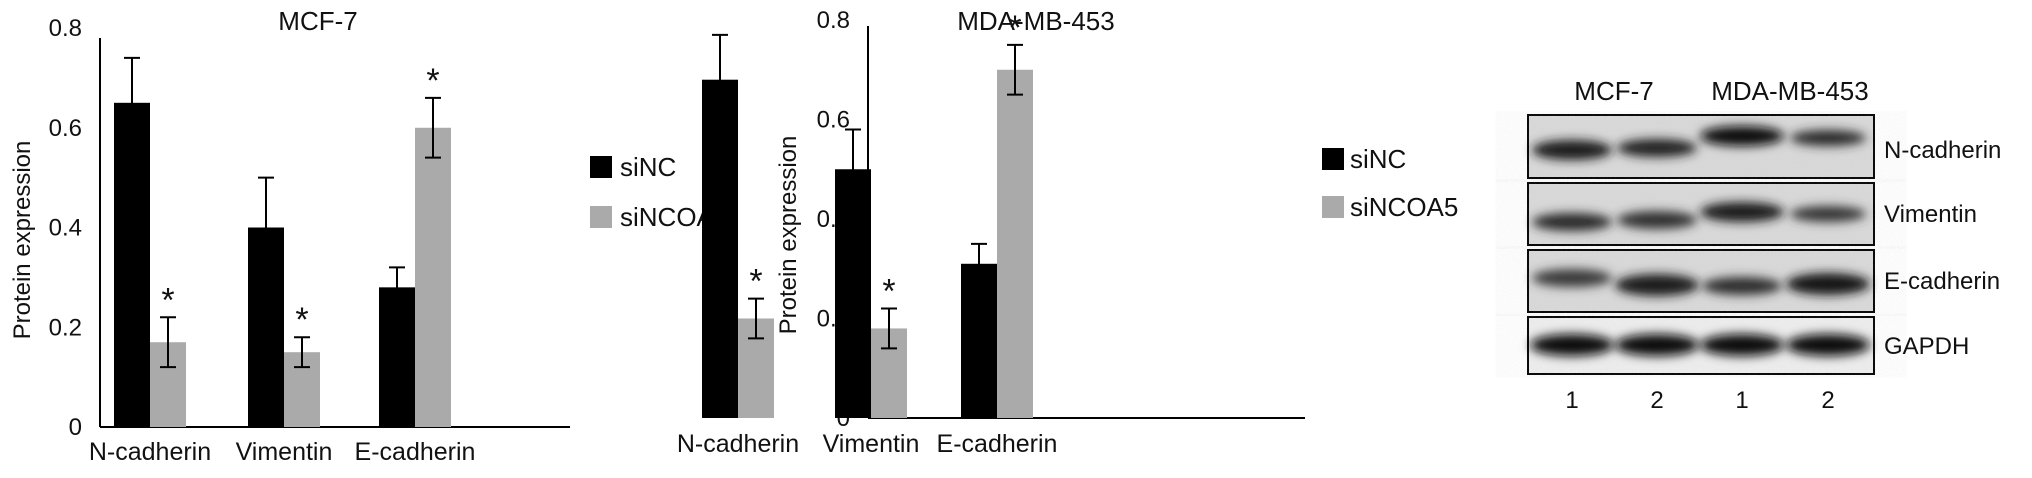 The image size is (2032, 478). I want to click on blot-row-label: N-cadherin, so click(1942, 150).